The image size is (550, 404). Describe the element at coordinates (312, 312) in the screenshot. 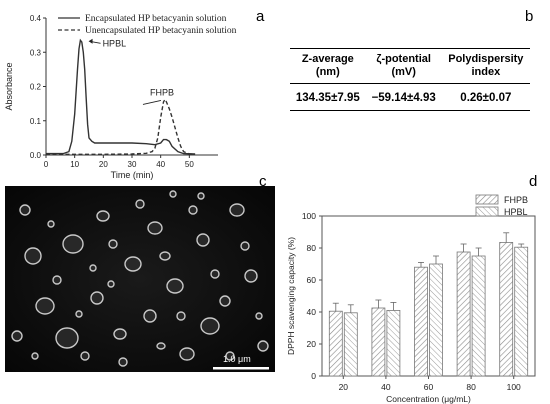

I see `y-tick-label: 40` at that location.